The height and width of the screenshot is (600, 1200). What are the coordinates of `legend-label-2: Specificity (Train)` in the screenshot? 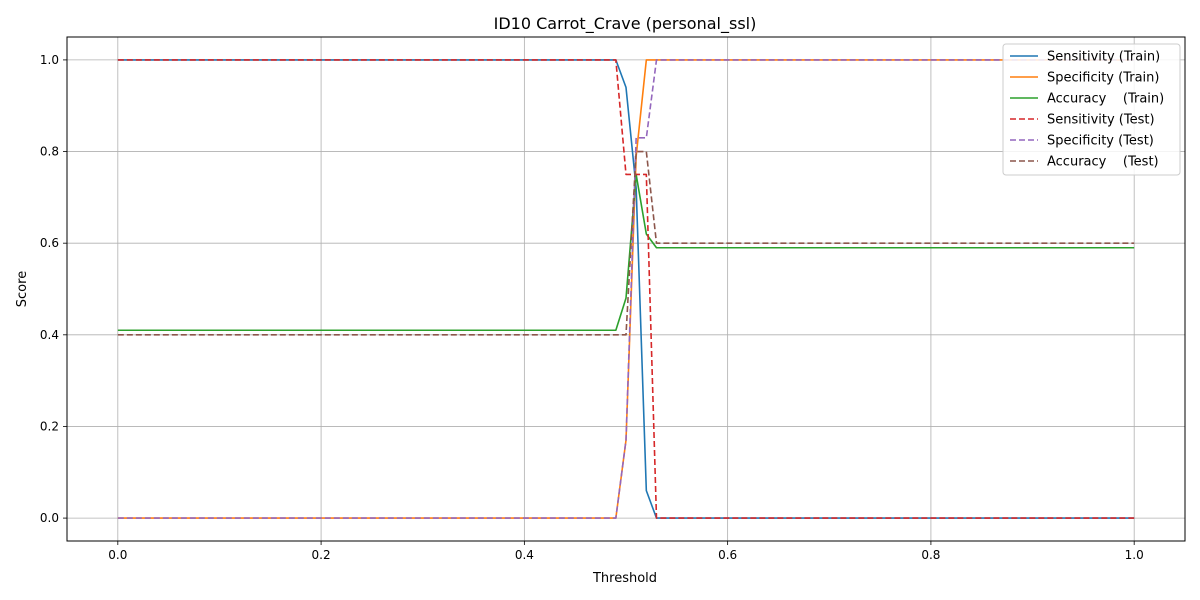 It's located at (1103, 78).